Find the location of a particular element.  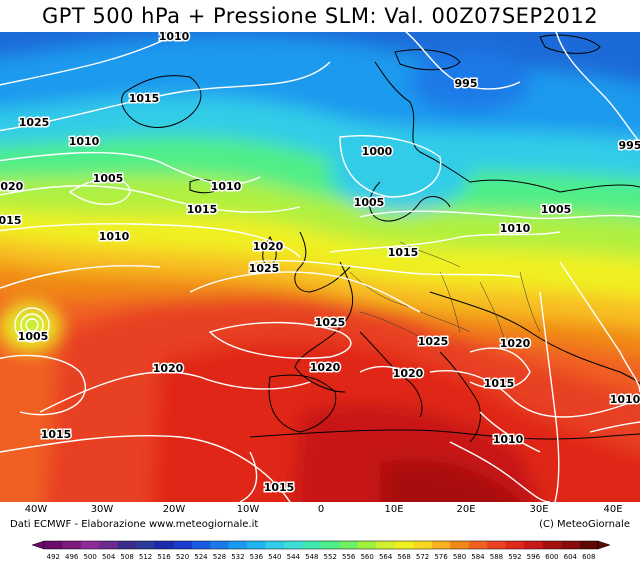

colorbar-level-label: 520 is located at coordinates (182, 557).